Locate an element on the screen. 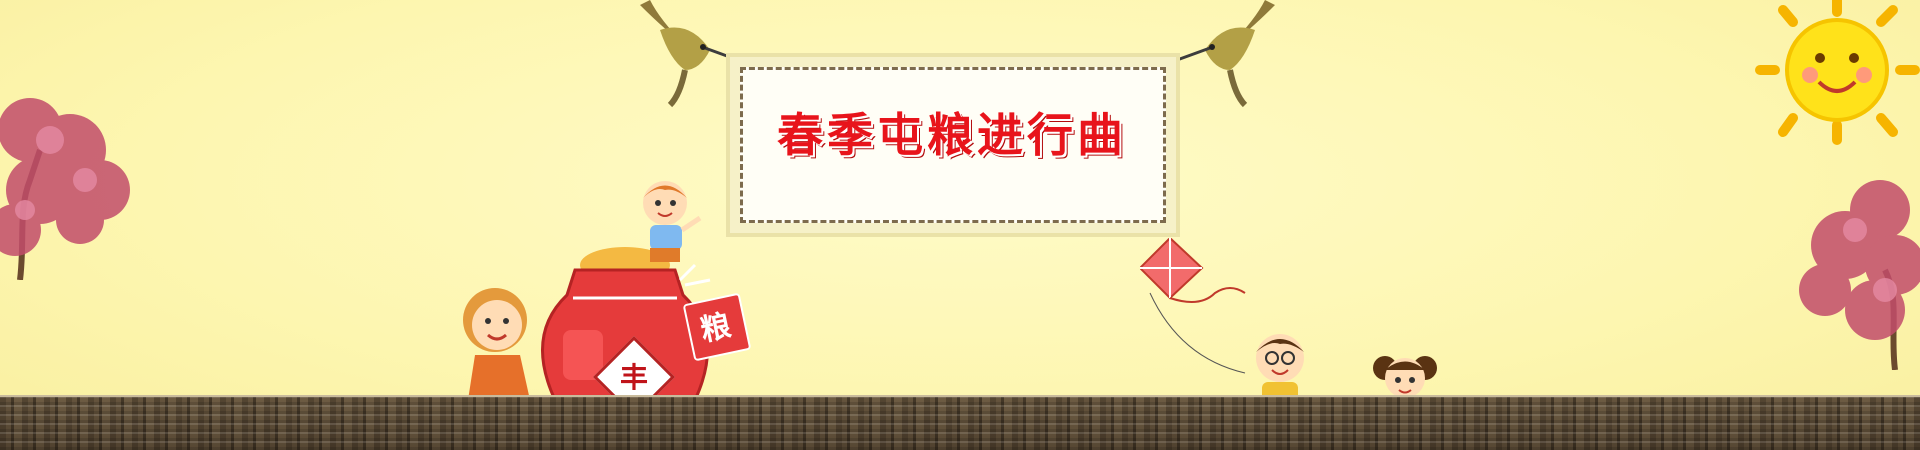  child-figure-icon is located at coordinates (672, 221).